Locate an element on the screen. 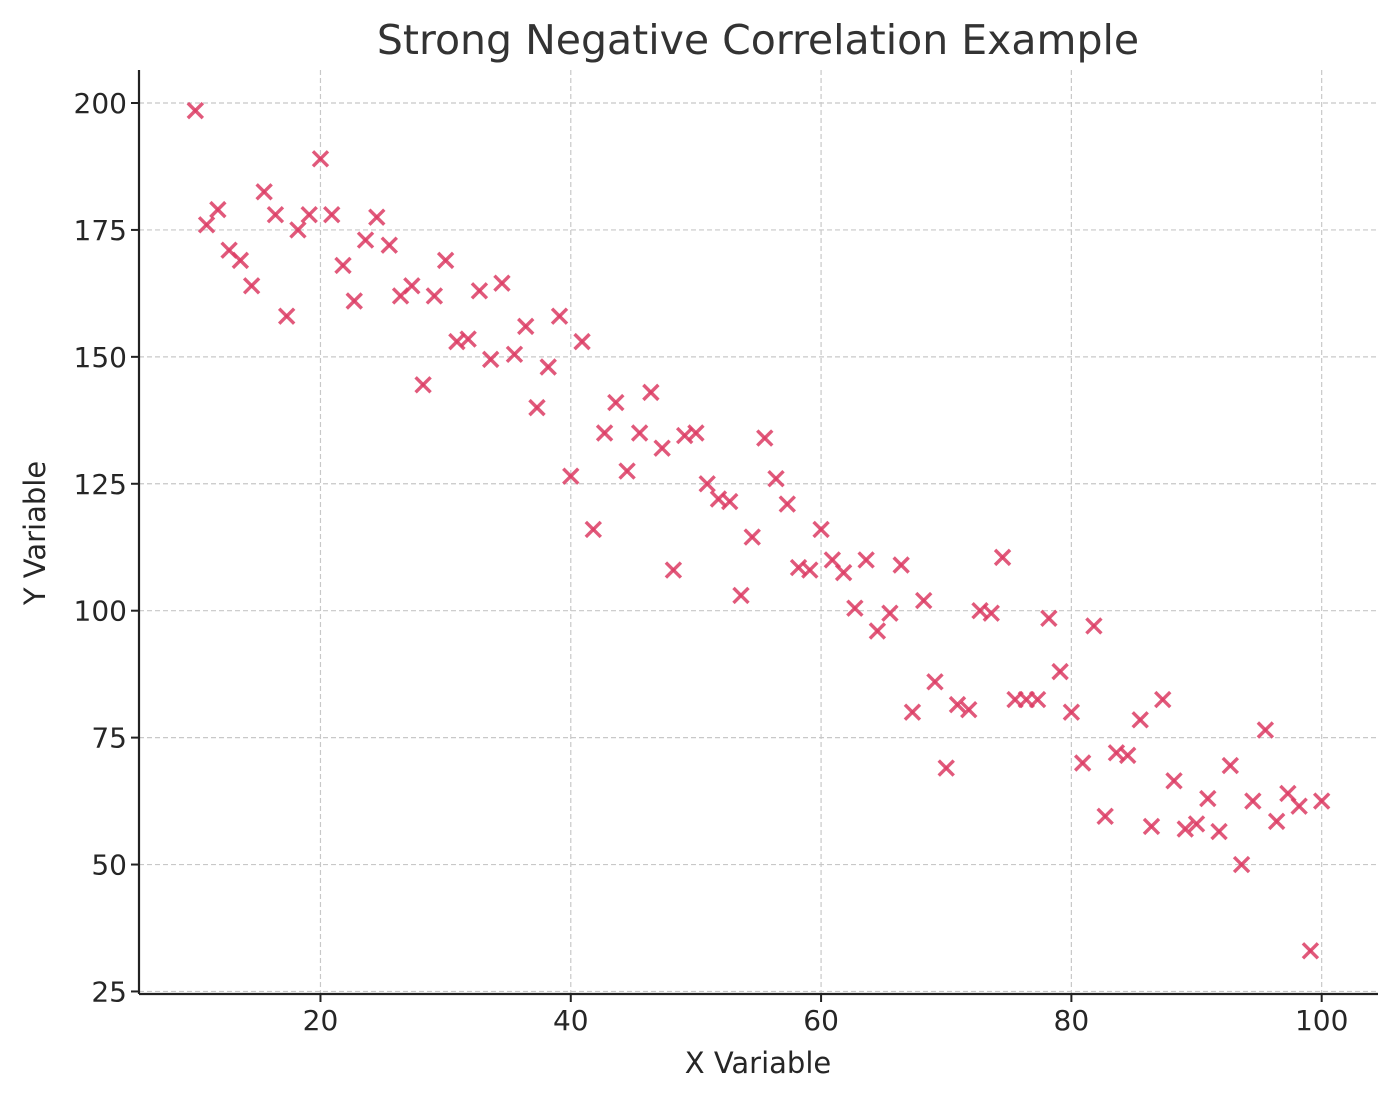 The width and height of the screenshot is (1397, 1106). x-tick-label-100: 100 is located at coordinates (1321, 1020).